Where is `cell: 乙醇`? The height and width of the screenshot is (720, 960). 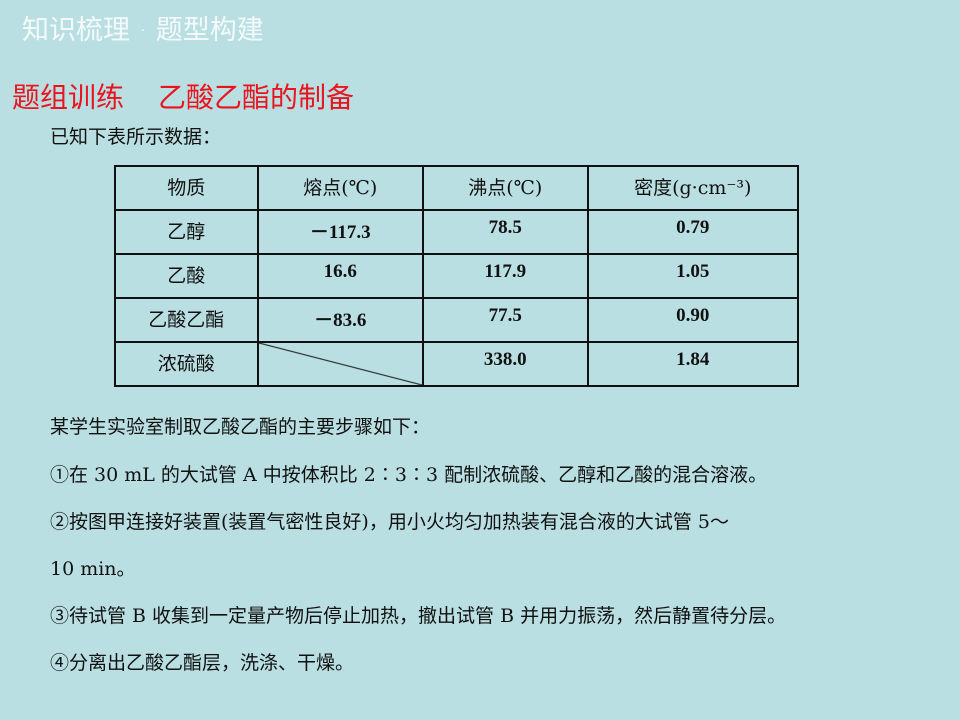 cell: 乙醇 is located at coordinates (186, 232).